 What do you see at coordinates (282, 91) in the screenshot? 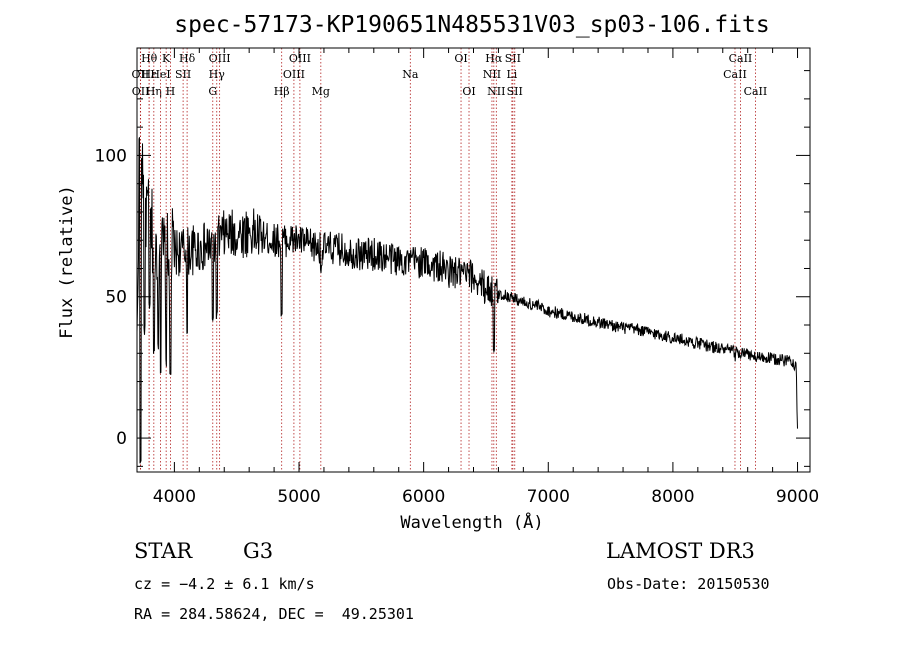
I see `line-id-label: Hβ` at bounding box center [282, 91].